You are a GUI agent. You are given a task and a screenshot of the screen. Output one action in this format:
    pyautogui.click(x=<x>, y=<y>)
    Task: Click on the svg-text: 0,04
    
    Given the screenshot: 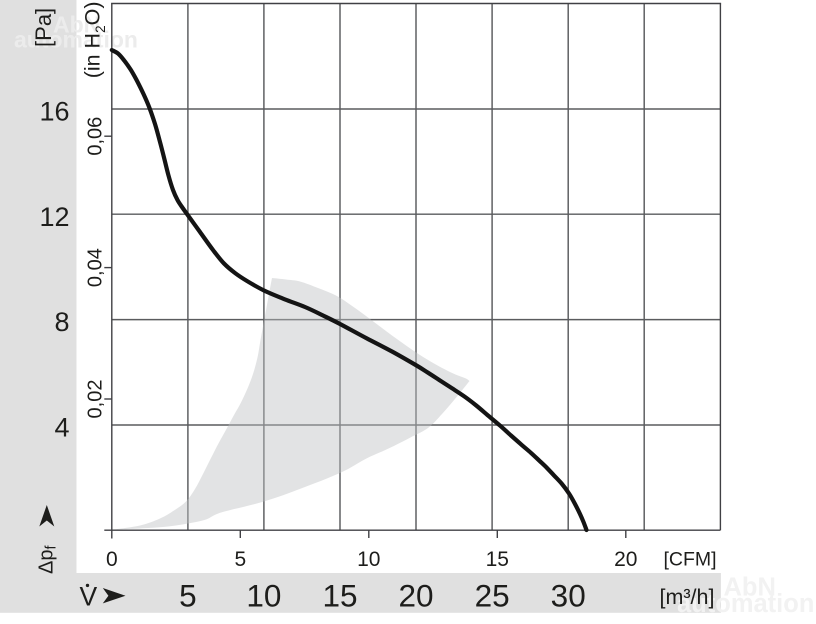 What is the action you would take?
    pyautogui.click(x=96, y=267)
    